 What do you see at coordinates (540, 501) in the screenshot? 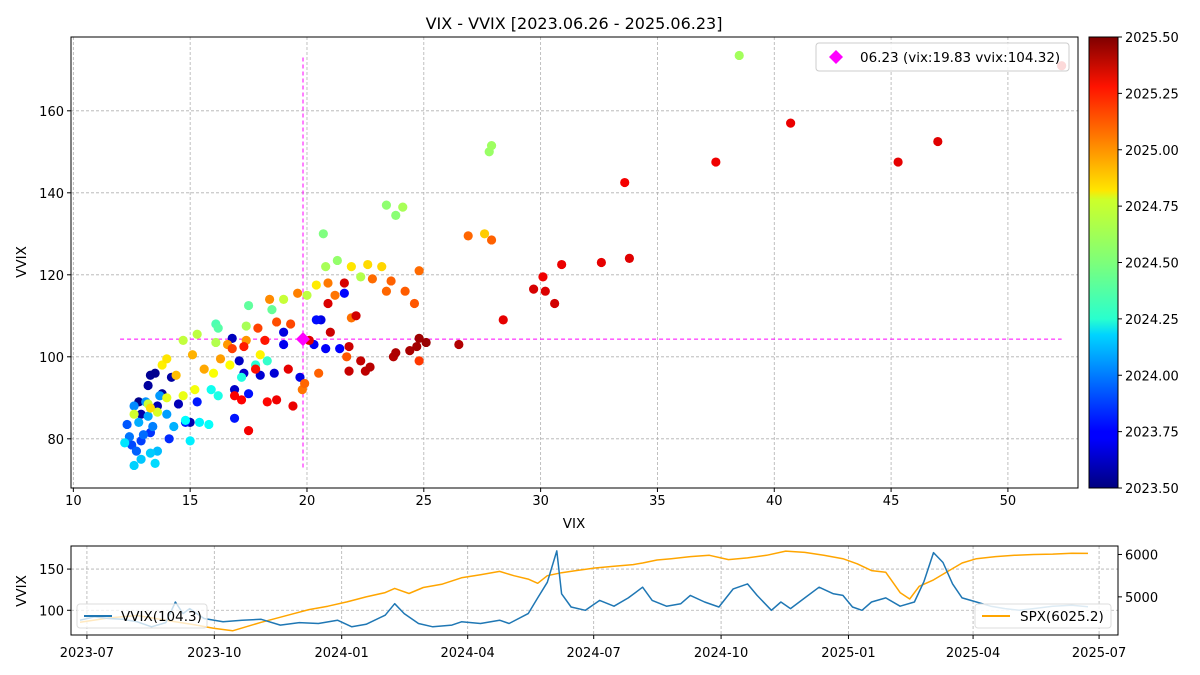
I see `x-tick-label: 30` at bounding box center [540, 501].